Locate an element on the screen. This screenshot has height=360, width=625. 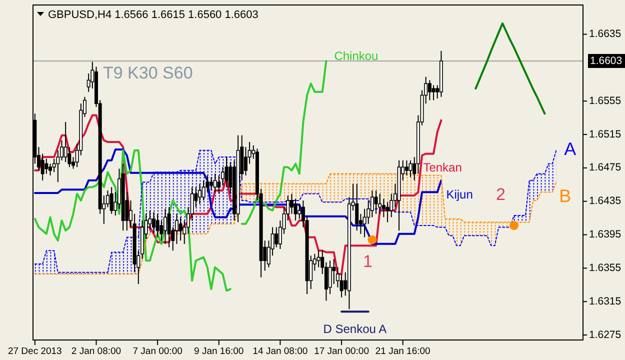
y-tick-label: 1.6635 is located at coordinates (605, 34).